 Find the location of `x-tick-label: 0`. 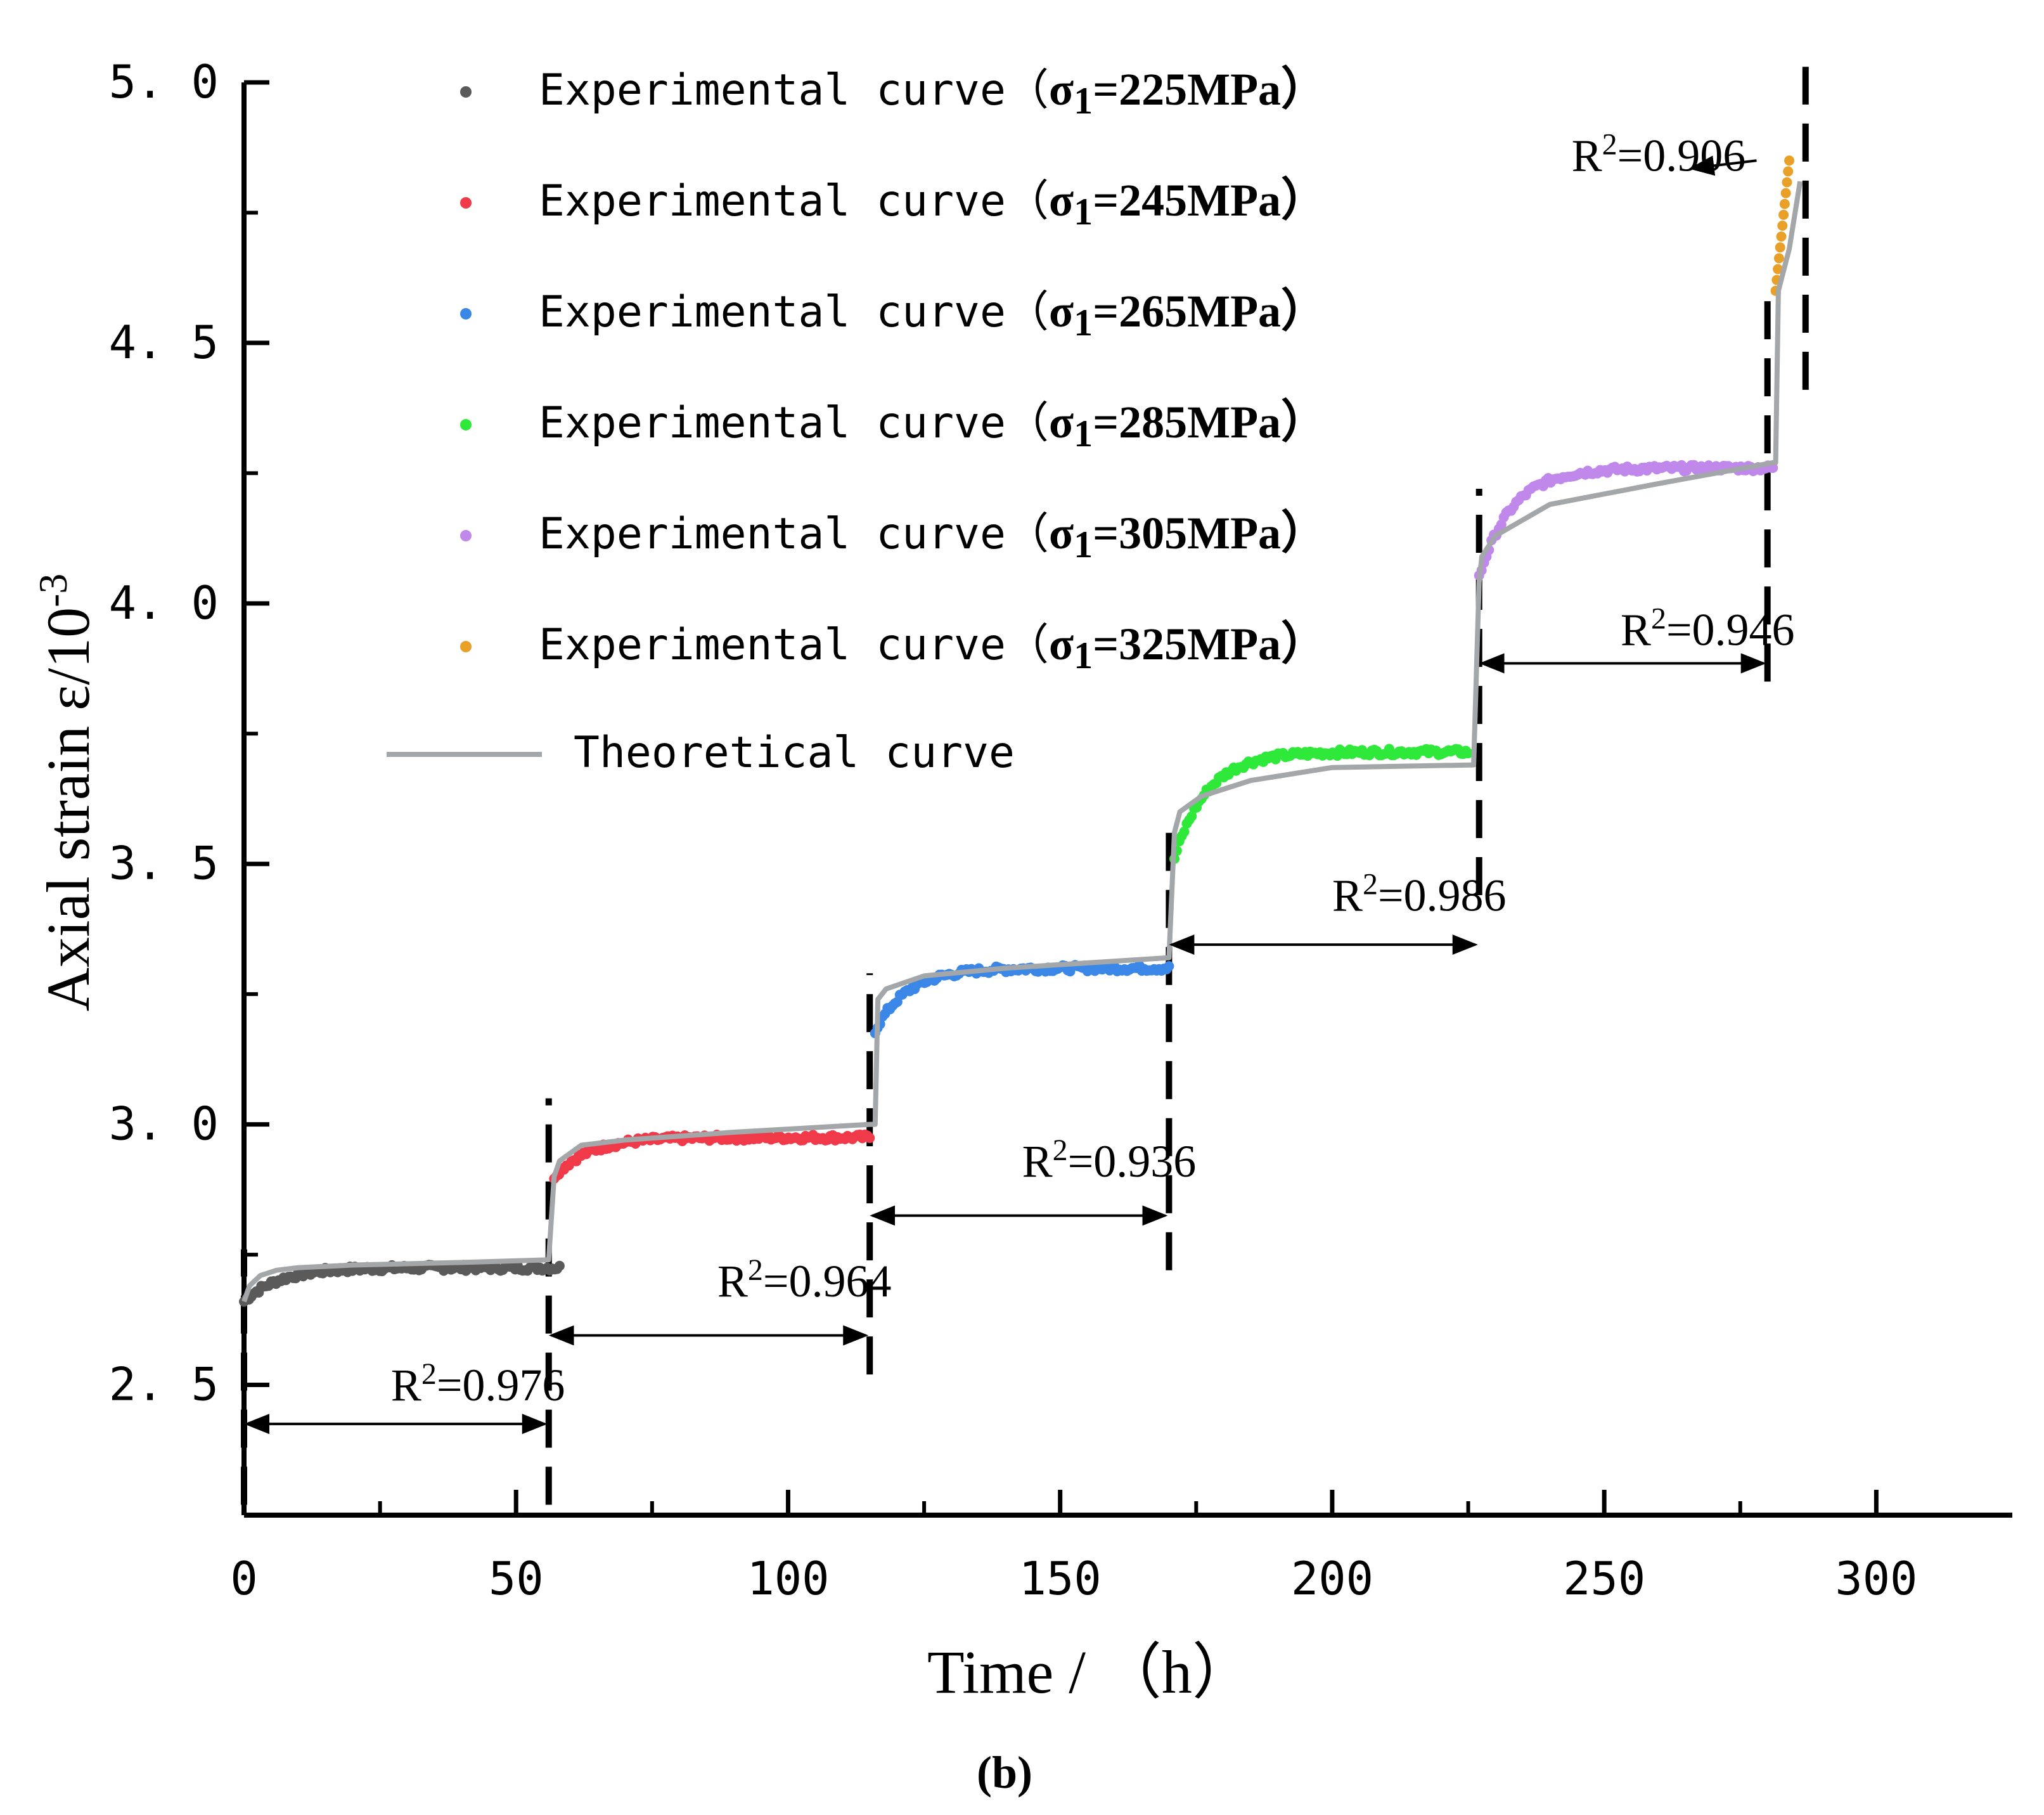

x-tick-label: 0 is located at coordinates (243, 1578).